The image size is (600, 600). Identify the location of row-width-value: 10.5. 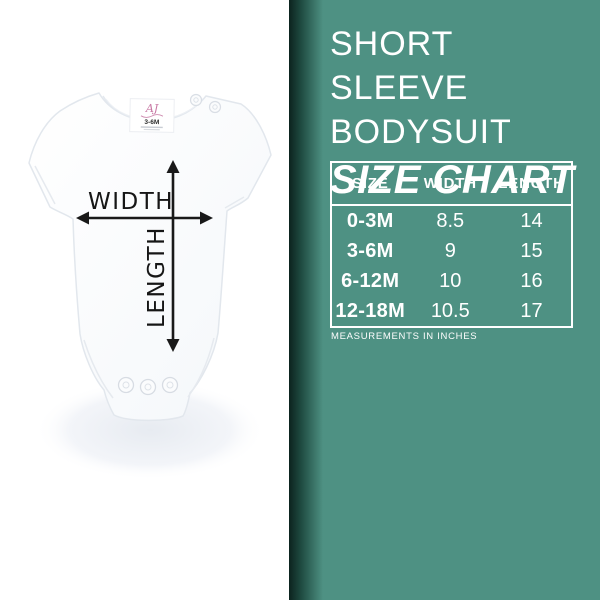
(450, 310).